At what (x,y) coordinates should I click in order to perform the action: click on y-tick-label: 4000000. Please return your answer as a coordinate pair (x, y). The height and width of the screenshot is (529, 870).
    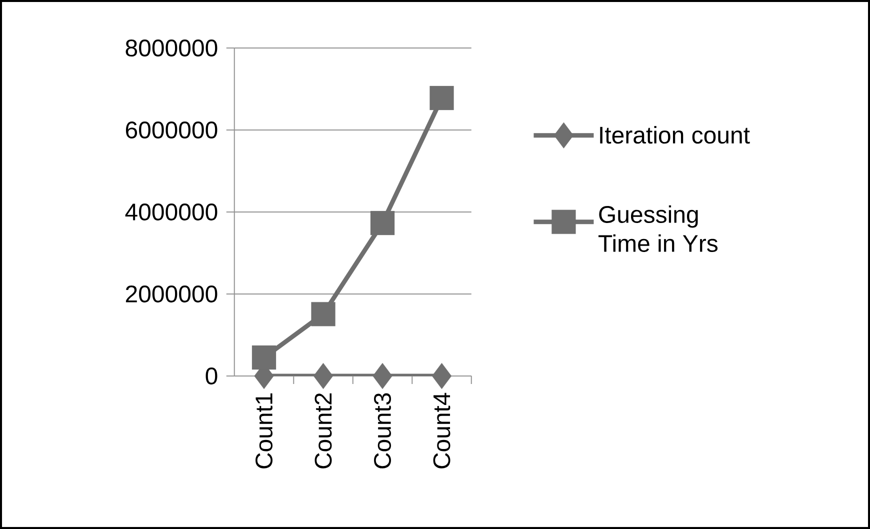
    Looking at the image, I should click on (171, 212).